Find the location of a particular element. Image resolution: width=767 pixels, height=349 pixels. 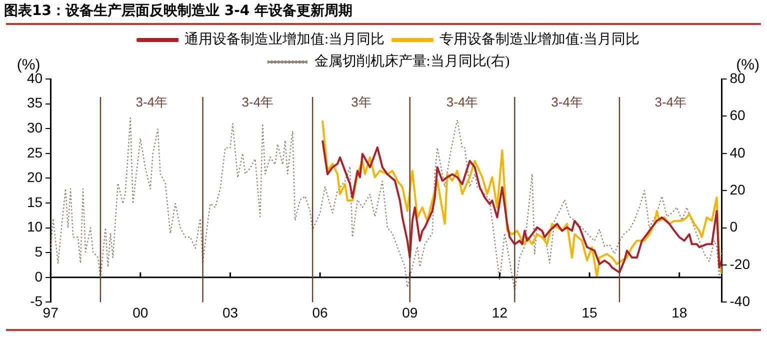

x-tick-label: 06 is located at coordinates (320, 312).